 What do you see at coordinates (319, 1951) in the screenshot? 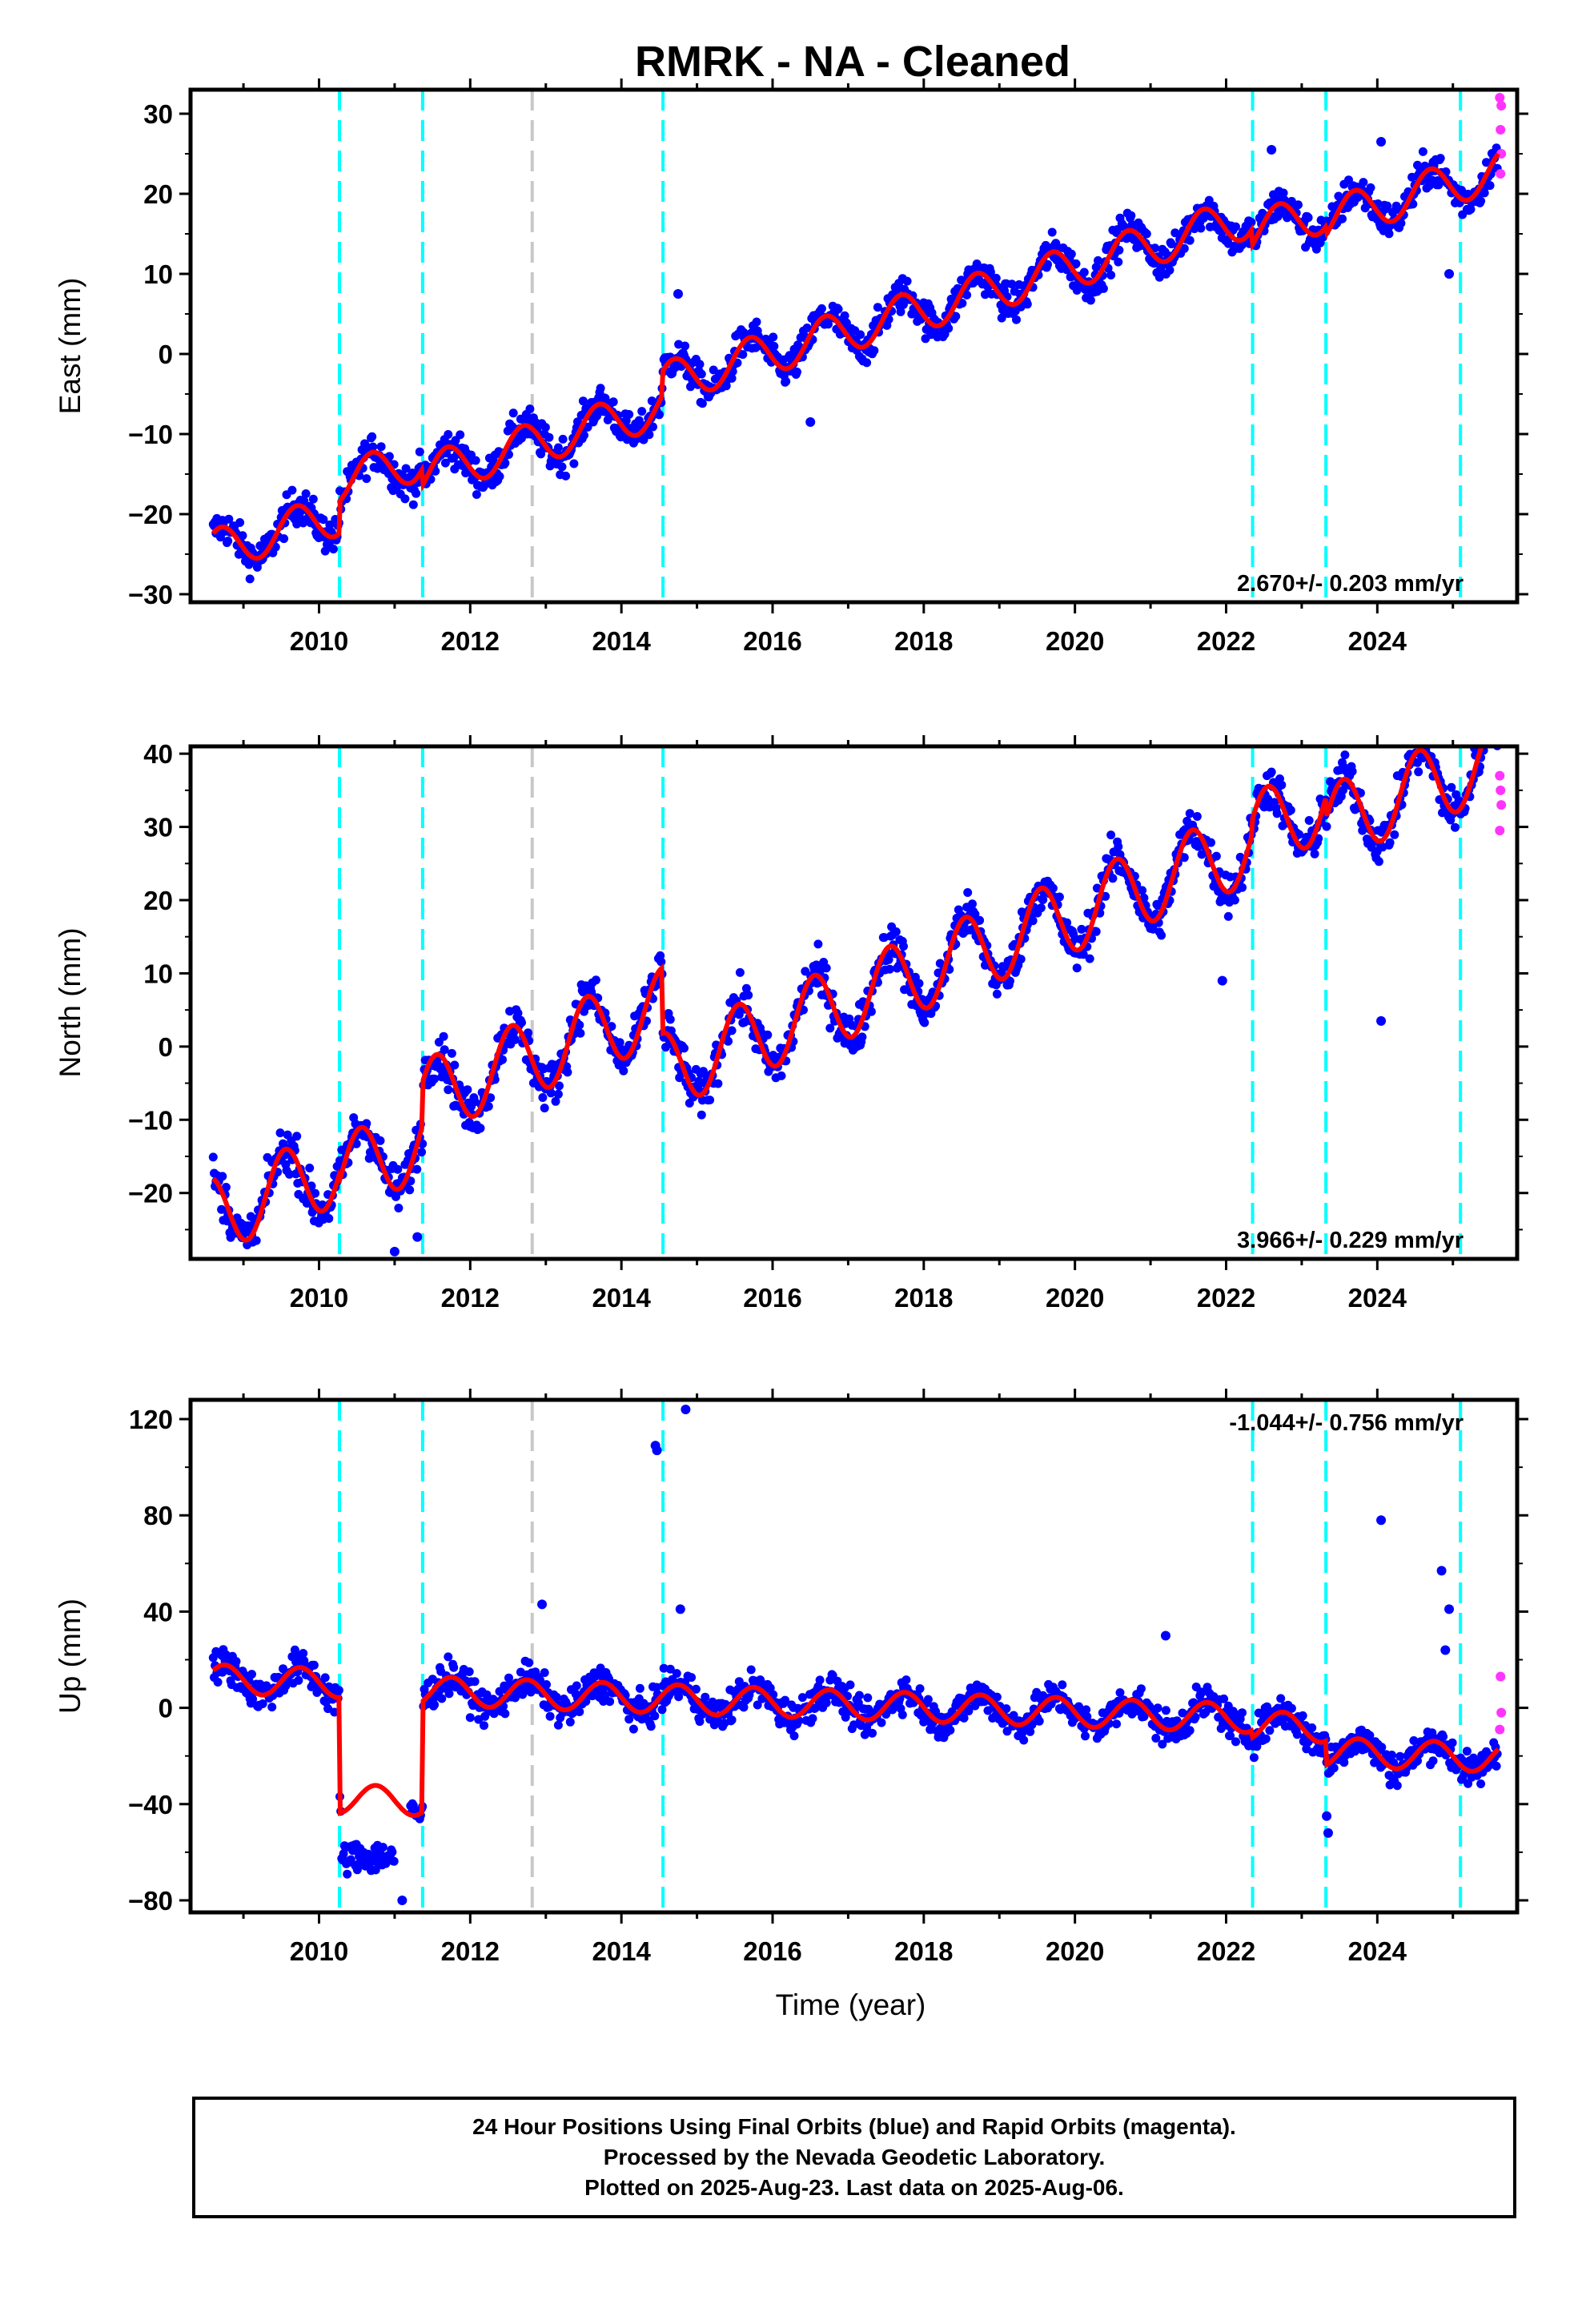
I see `x-tick-label: 2010` at bounding box center [319, 1951].